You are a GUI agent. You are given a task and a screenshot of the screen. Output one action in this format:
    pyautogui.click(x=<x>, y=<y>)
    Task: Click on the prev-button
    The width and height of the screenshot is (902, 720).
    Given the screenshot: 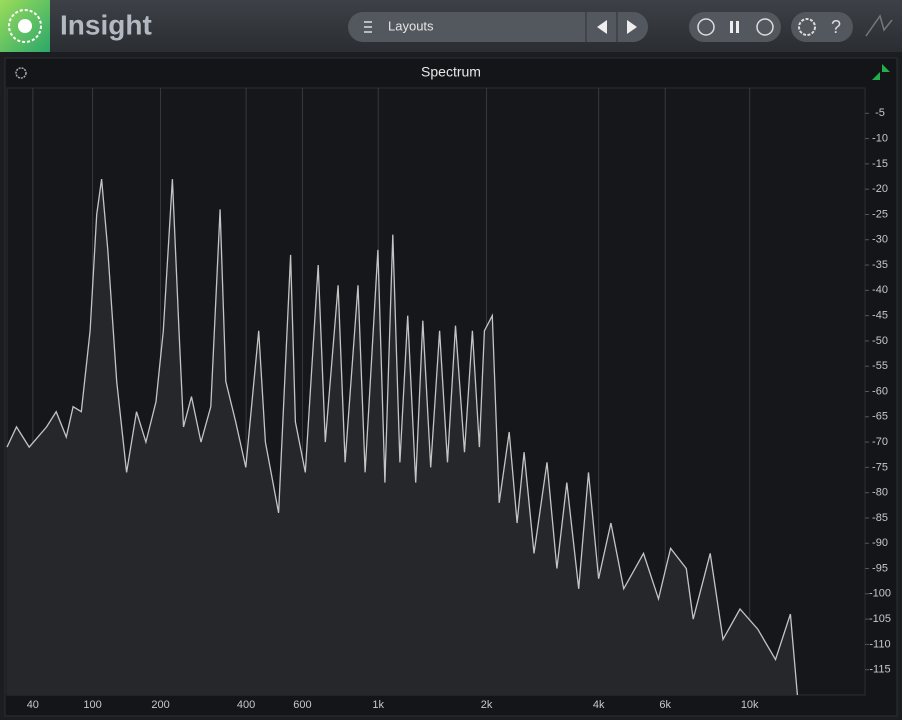 What is the action you would take?
    pyautogui.click(x=602, y=27)
    